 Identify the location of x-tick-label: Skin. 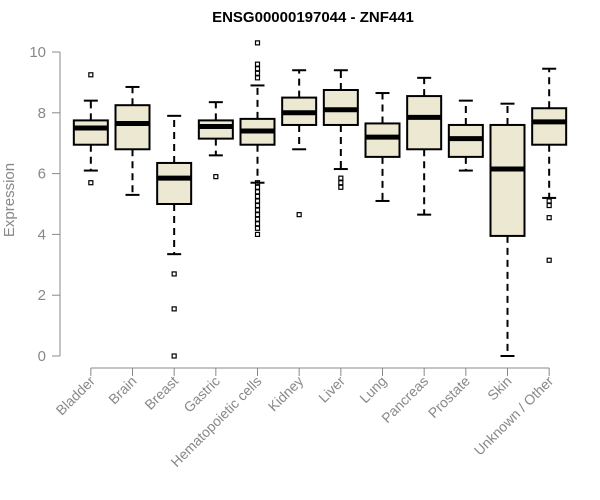
(499, 388).